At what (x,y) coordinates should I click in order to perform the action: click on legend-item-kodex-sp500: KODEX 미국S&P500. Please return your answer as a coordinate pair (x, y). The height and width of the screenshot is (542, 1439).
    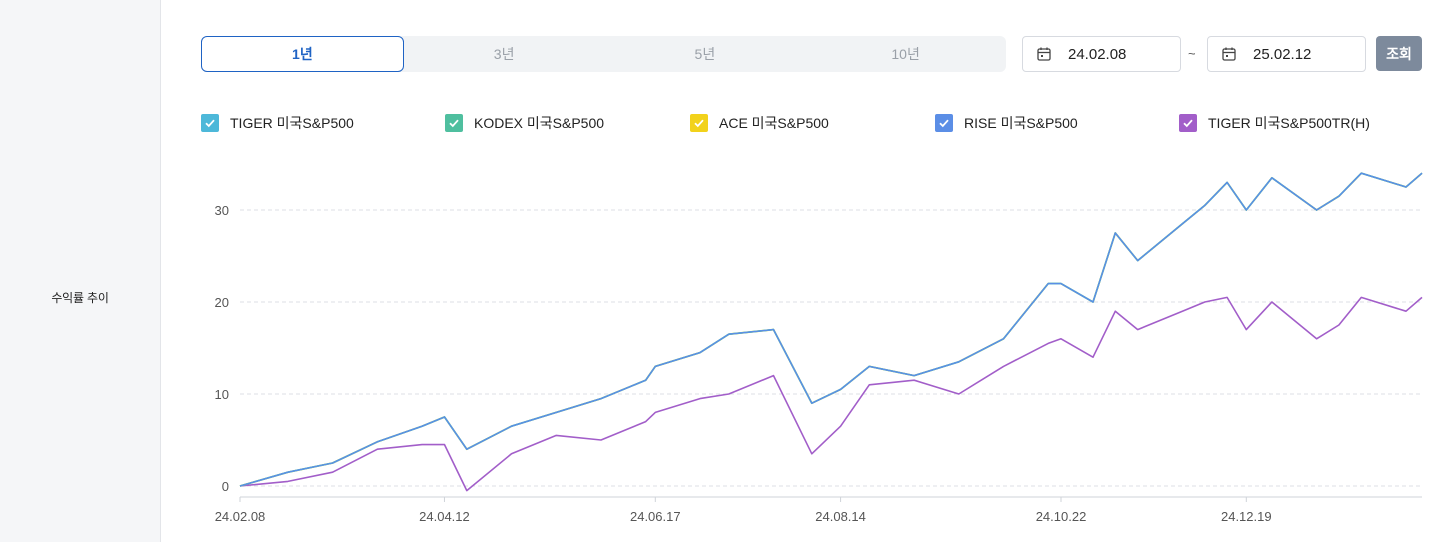
    Looking at the image, I should click on (524, 123).